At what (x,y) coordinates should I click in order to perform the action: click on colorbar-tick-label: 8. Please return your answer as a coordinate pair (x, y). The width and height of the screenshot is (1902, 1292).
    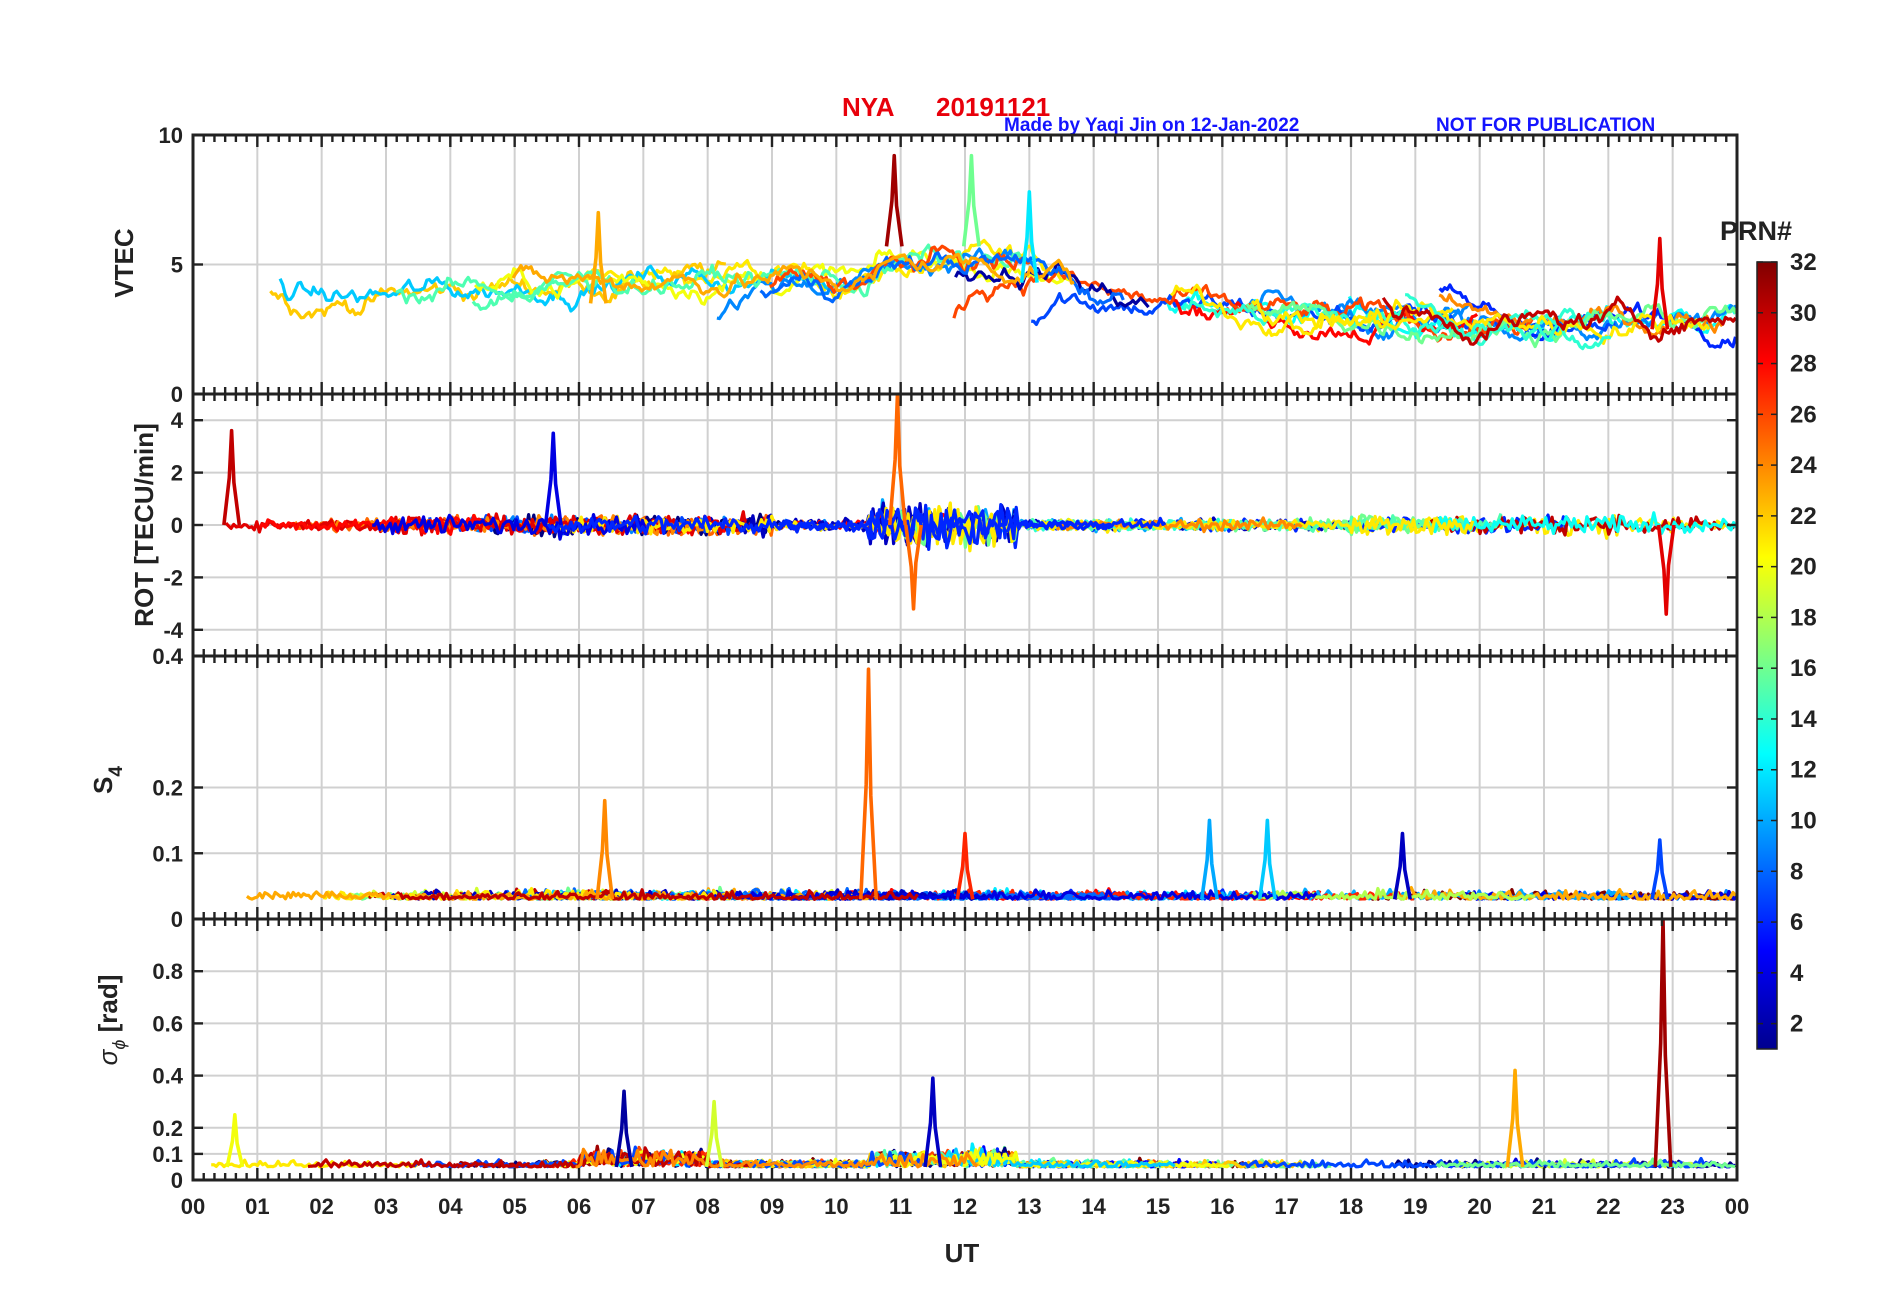
    Looking at the image, I should click on (1796, 871).